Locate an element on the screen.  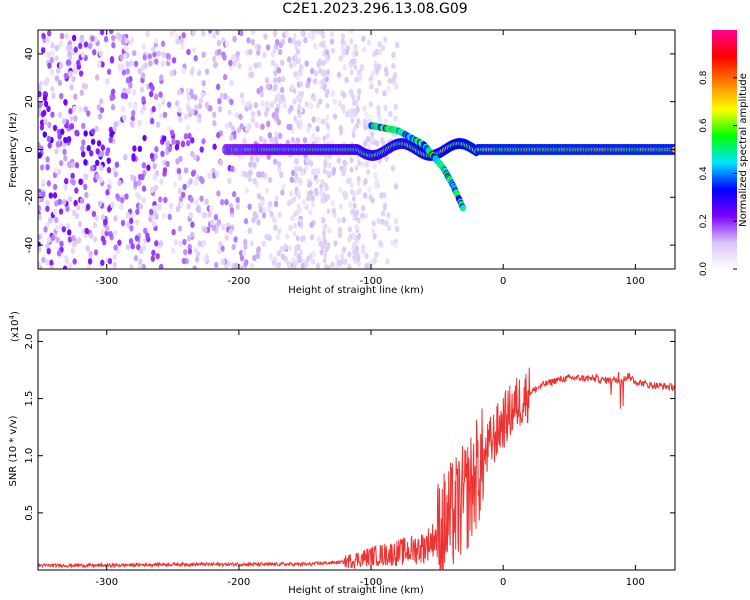
colorbar-label: Normalized spectral amplitude is located at coordinates (743, 150).